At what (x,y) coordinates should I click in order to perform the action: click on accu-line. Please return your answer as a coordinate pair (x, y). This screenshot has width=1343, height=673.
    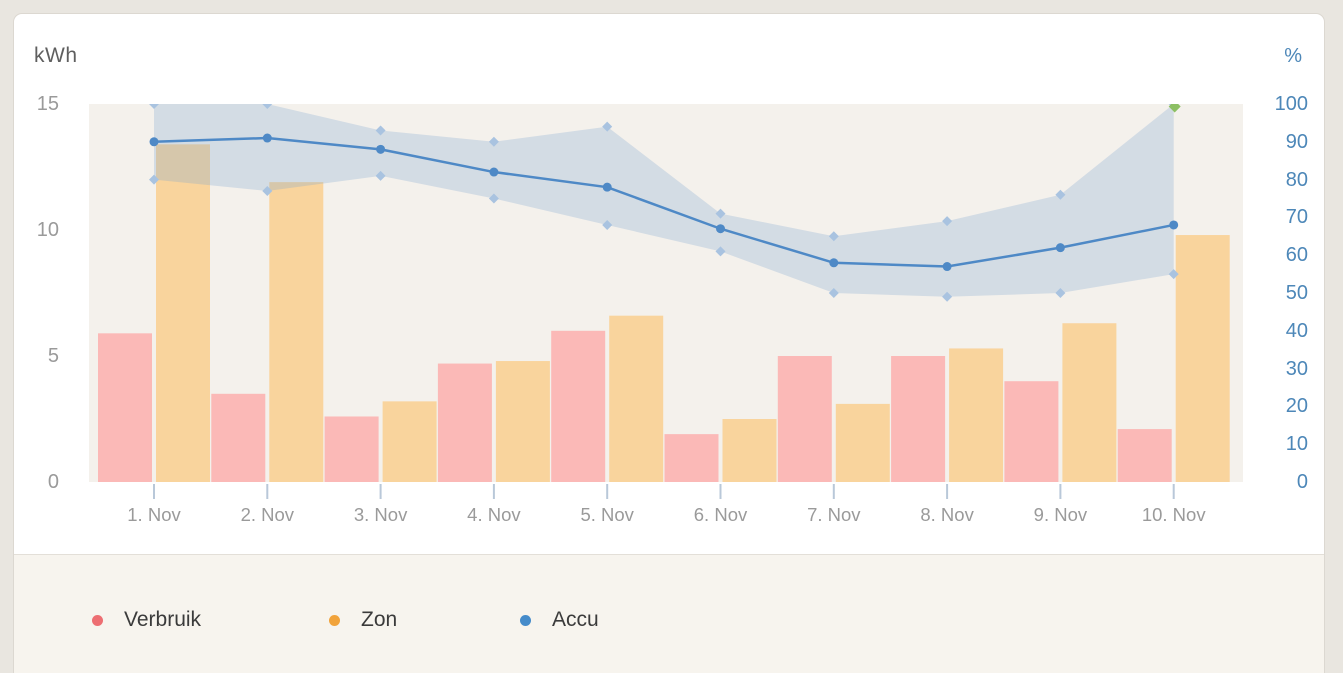
    Looking at the image, I should click on (663, 202).